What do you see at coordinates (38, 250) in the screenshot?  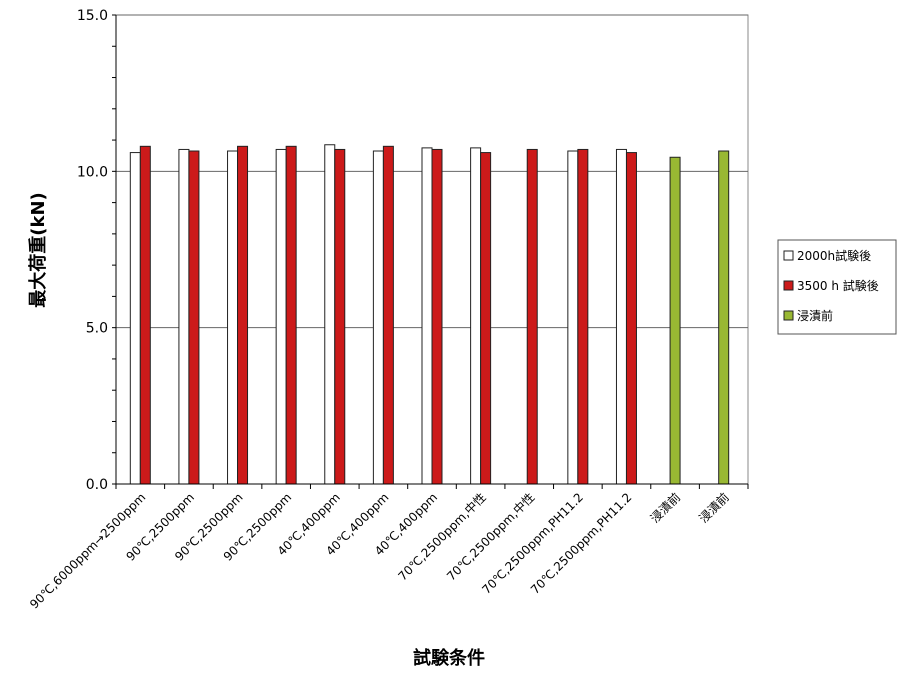 I see `y-axis-title: 最大荷重(kN)` at bounding box center [38, 250].